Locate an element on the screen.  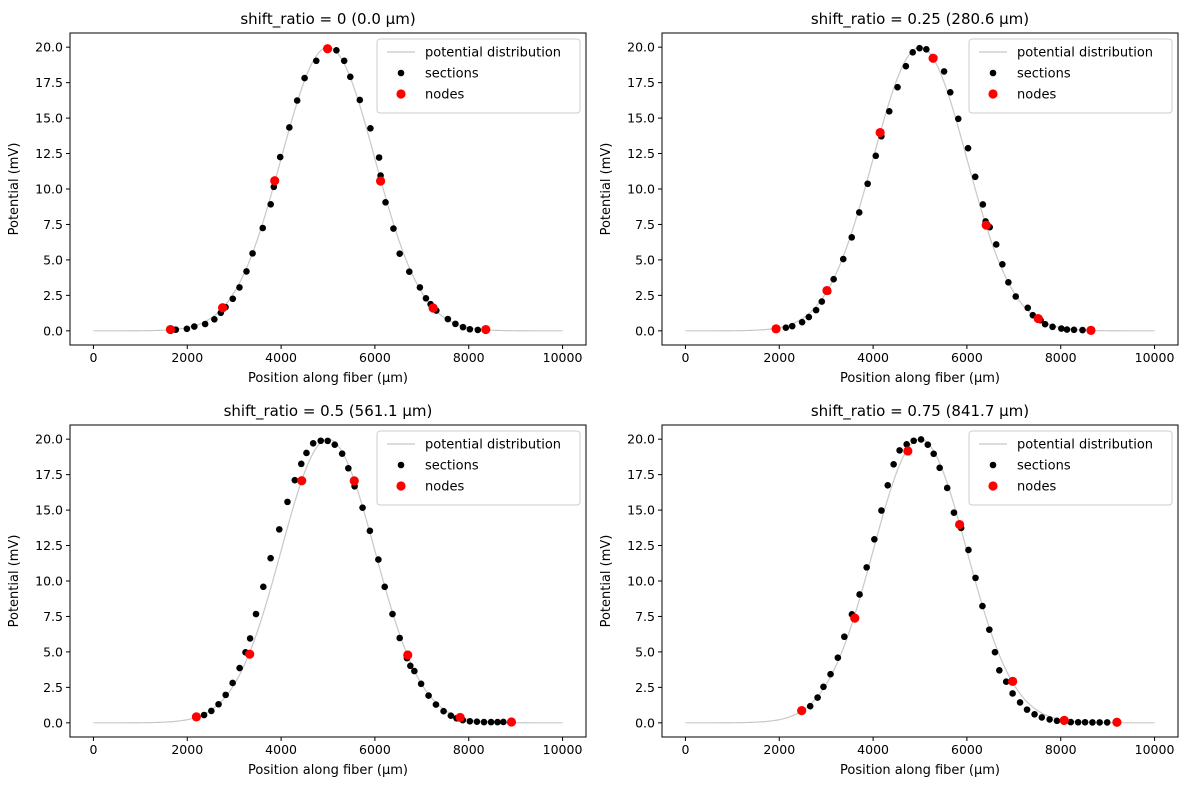
nodes-series is located at coordinates (354, 601).